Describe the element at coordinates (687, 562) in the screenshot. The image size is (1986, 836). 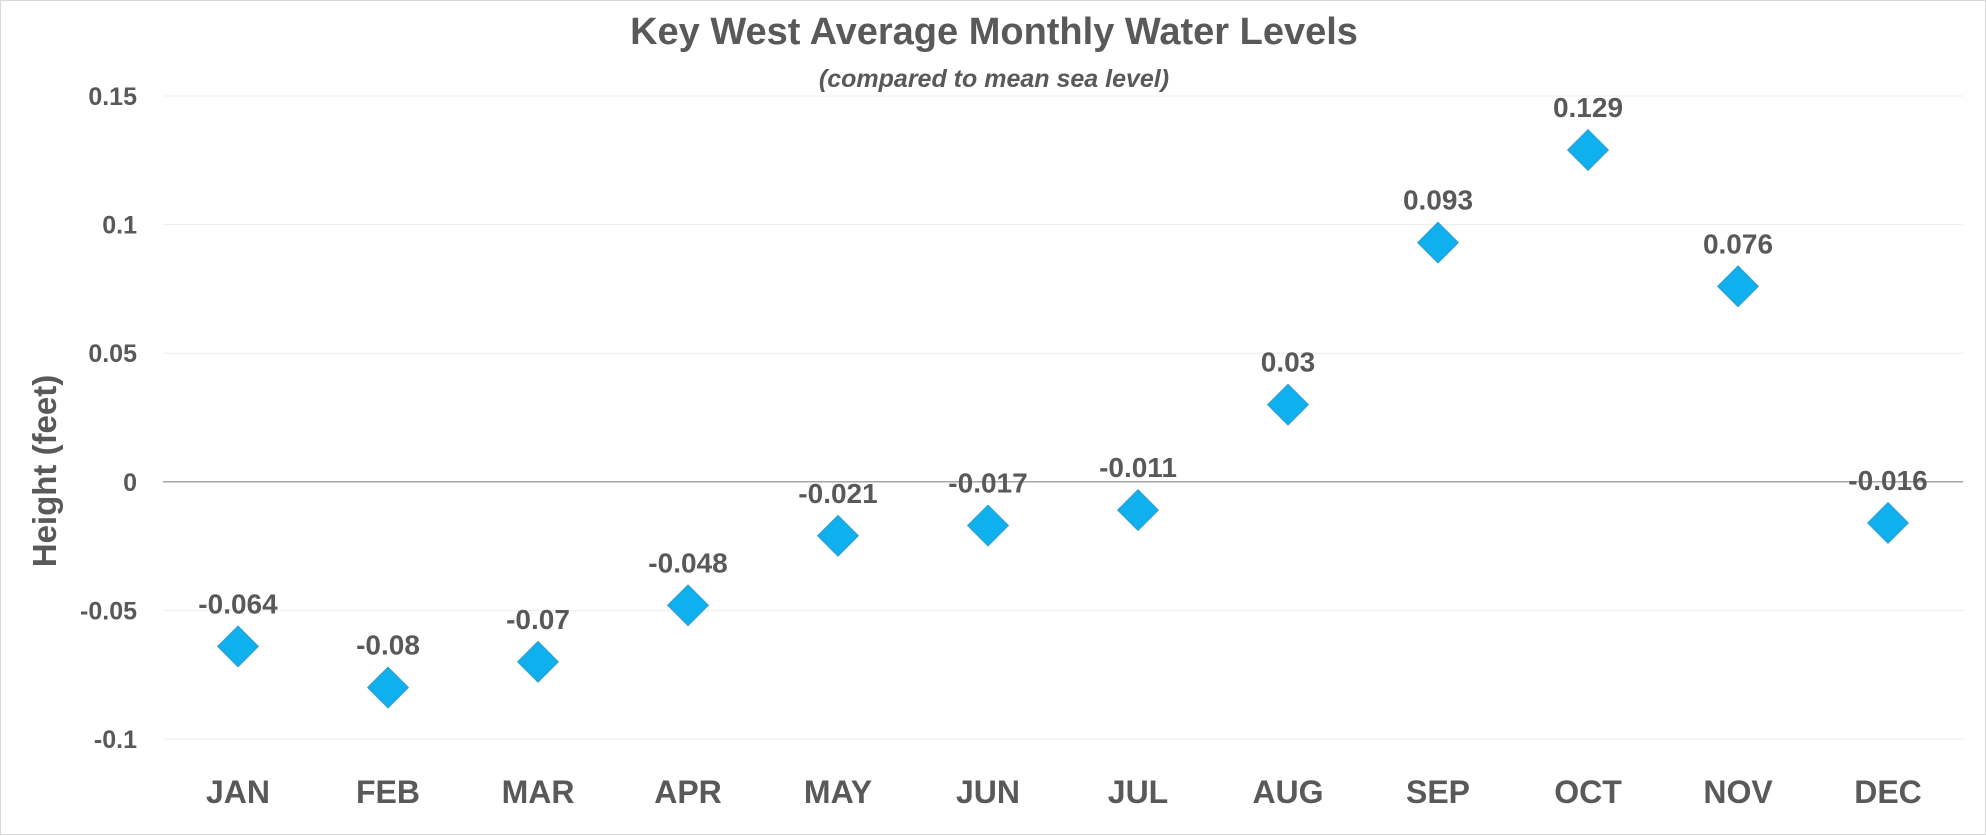
I see `data-label: -0.048` at that location.